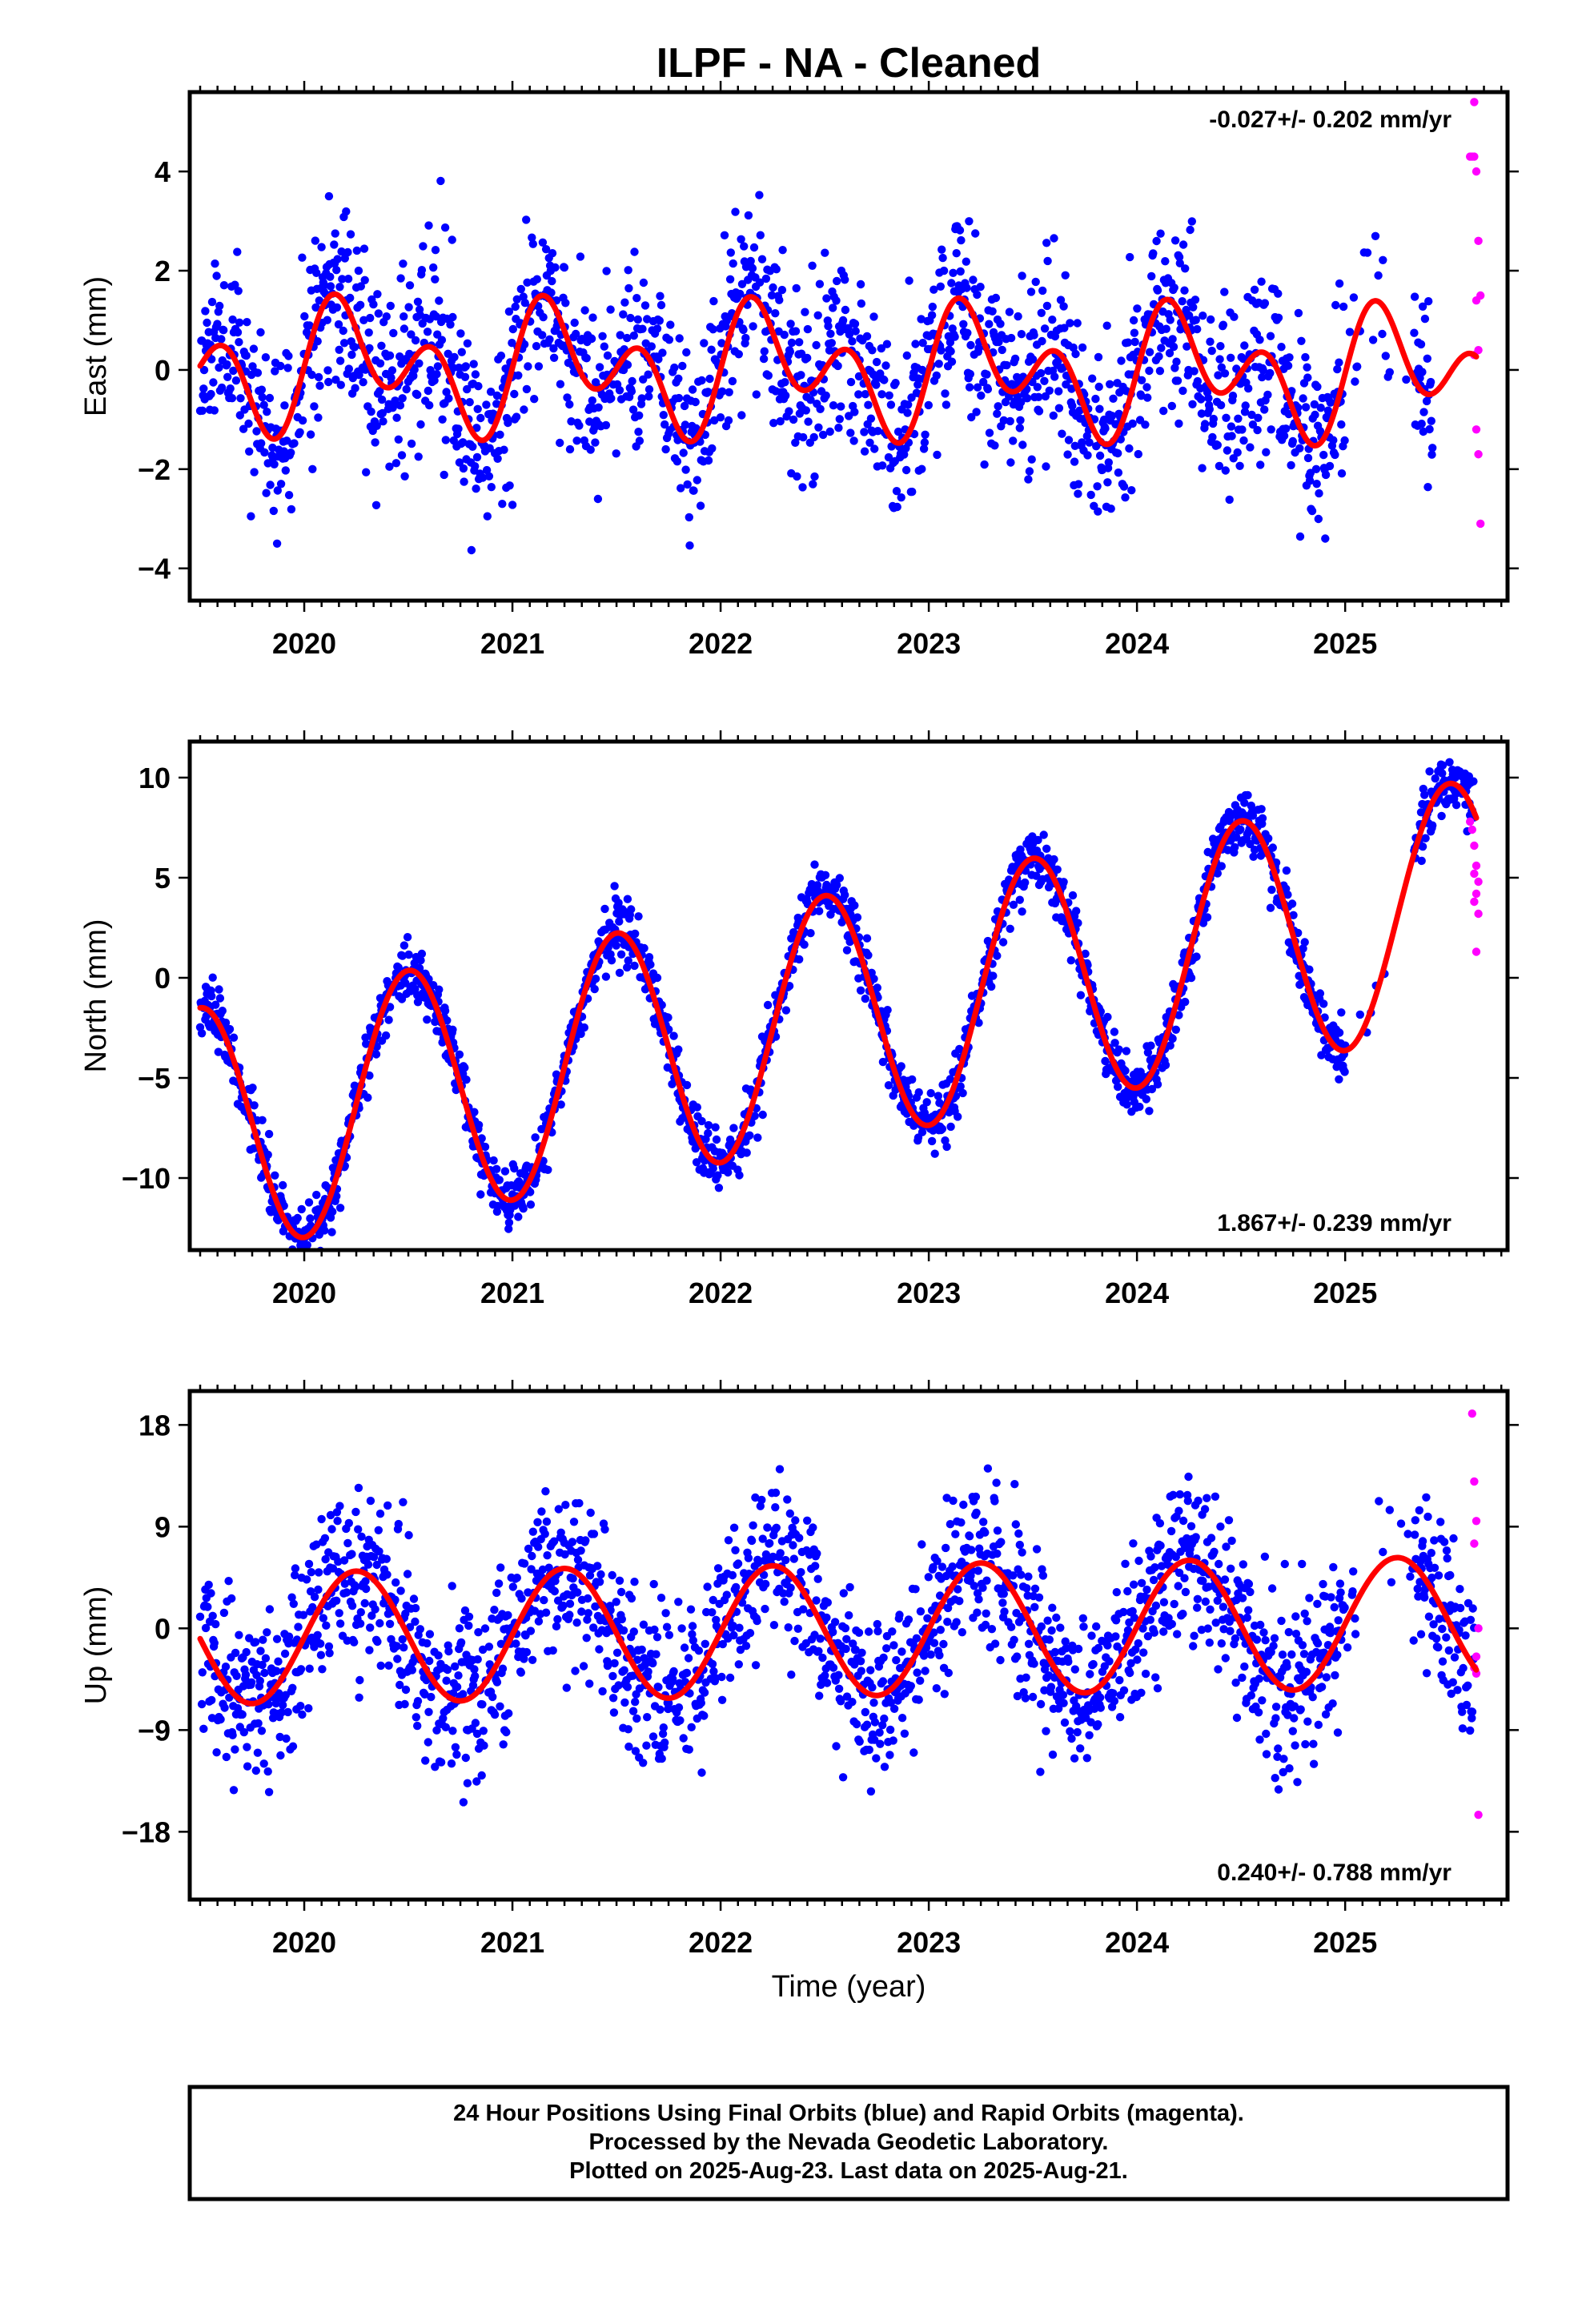 The image size is (1582, 2324). I want to click on north-ytick-label-3: 5, so click(163, 879).